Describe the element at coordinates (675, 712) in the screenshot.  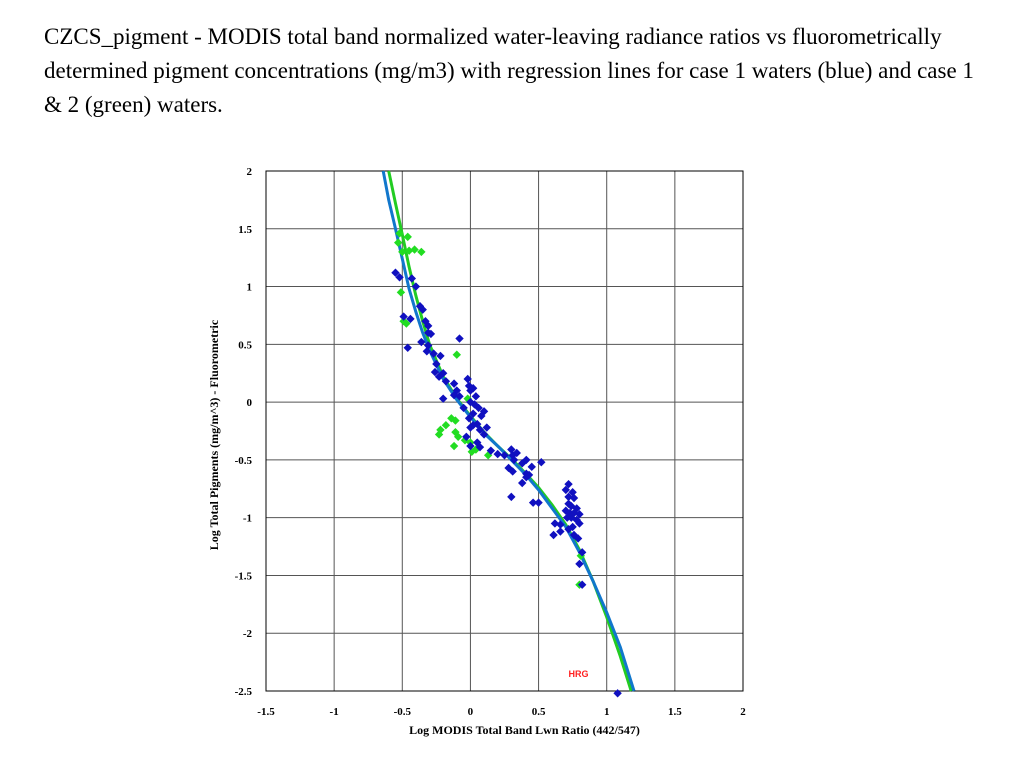
I see `x-tick-label: 1.5` at that location.